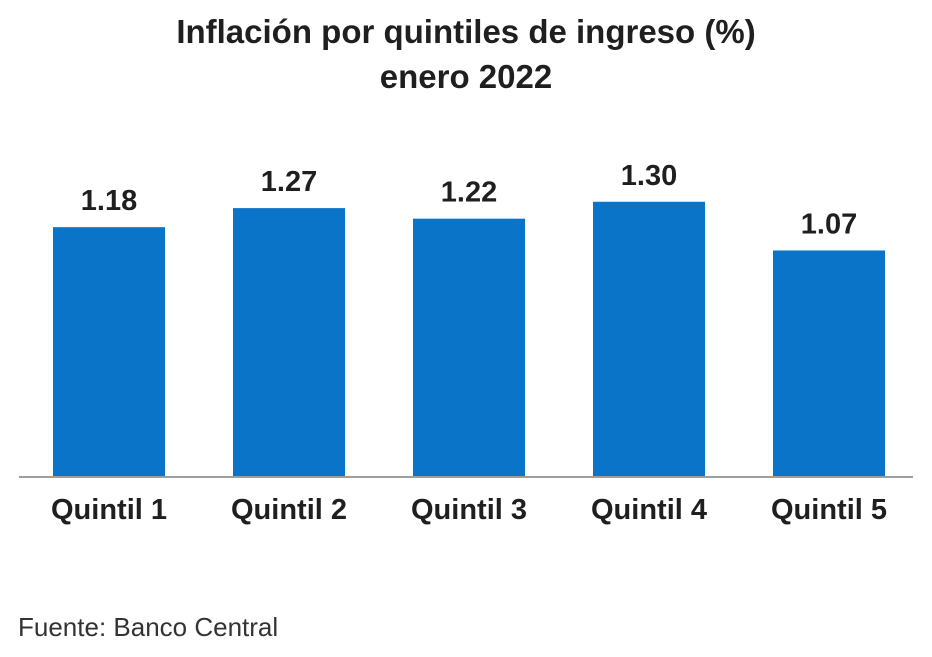 The width and height of the screenshot is (932, 657). Describe the element at coordinates (465, 31) in the screenshot. I see `chart-title: Inflación por quintiles de ingreso (%)` at that location.